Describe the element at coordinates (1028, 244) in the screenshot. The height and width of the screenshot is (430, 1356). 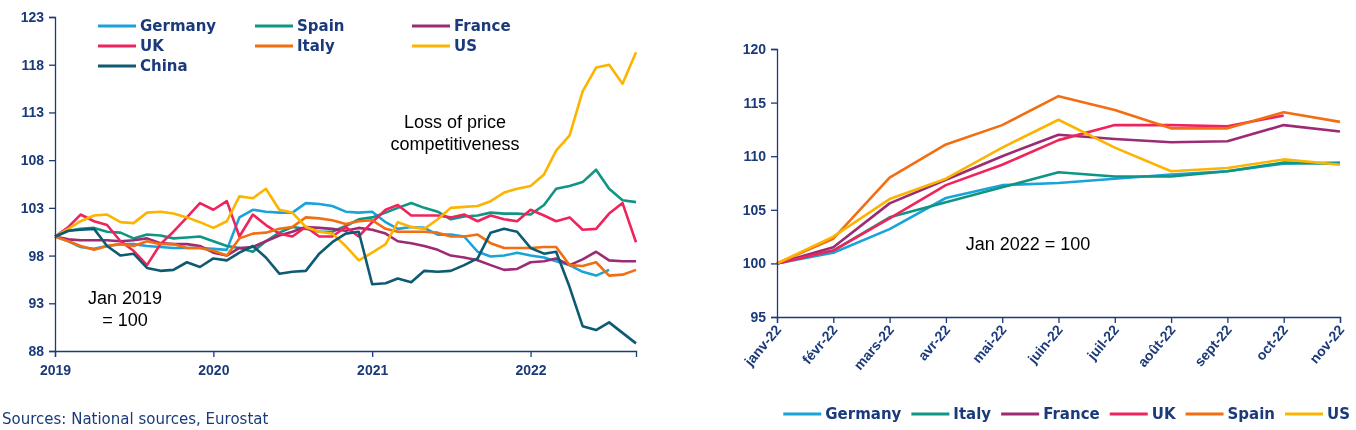
I see `annotation: Jan 2022 = 100` at that location.